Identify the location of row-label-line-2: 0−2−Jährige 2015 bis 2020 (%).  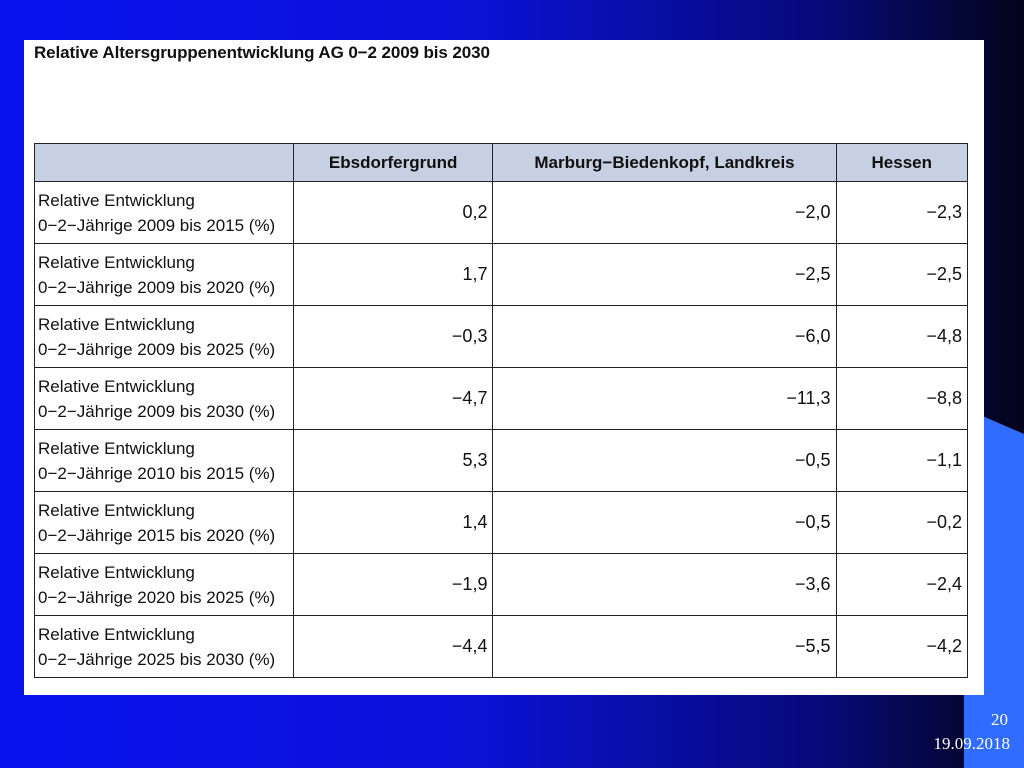
(157, 535).